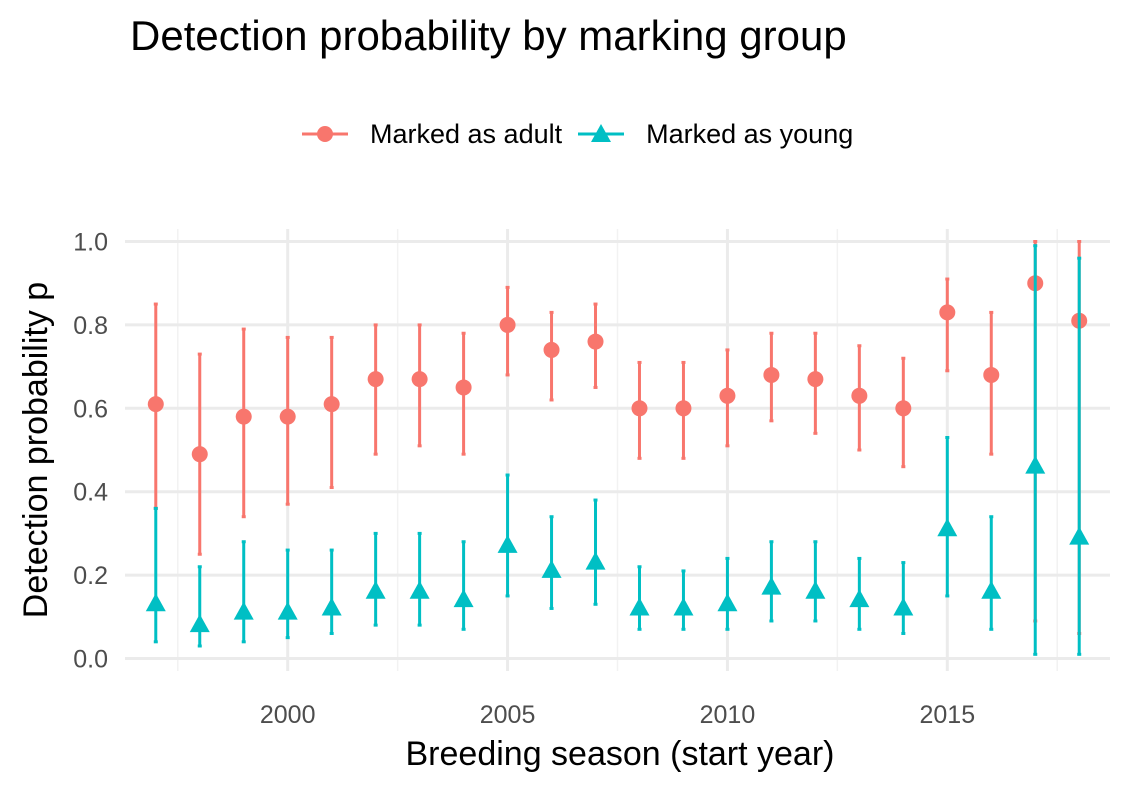 The width and height of the screenshot is (1130, 795). What do you see at coordinates (36, 450) in the screenshot?
I see `y-axis-title: Detection probability p` at bounding box center [36, 450].